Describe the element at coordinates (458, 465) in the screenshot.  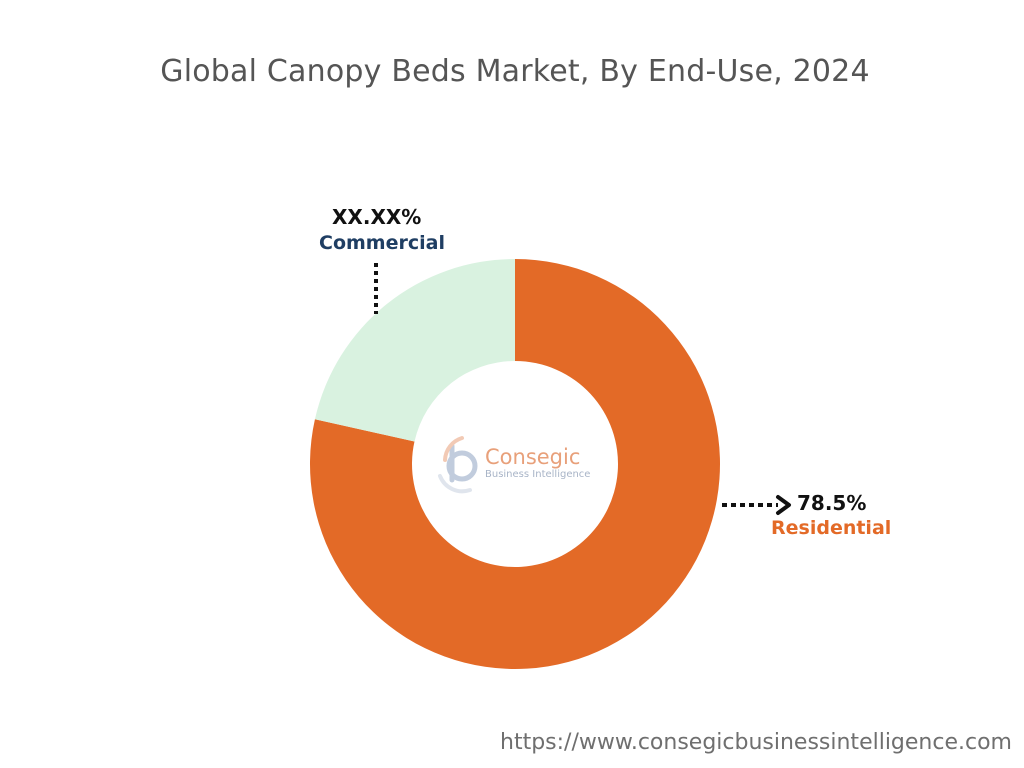
I see `consegic-logo-icon` at that location.